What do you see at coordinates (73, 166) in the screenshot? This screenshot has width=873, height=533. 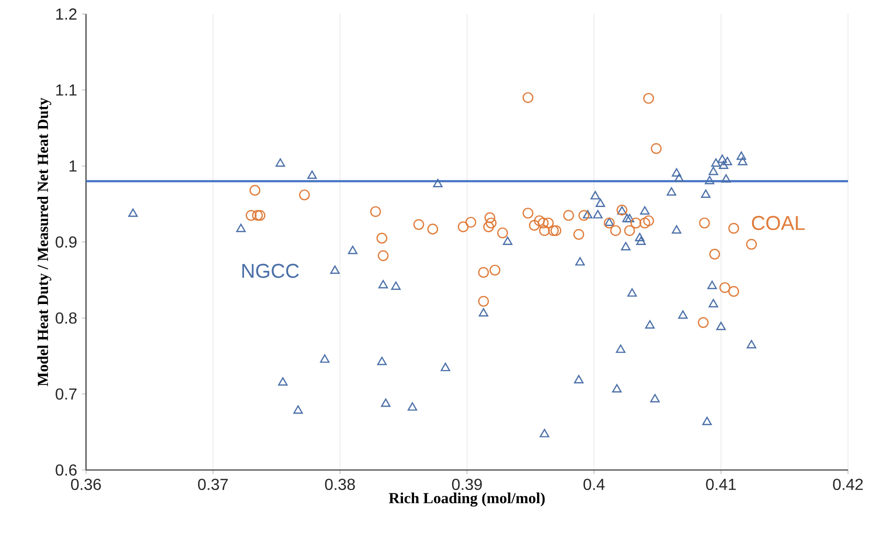 I see `y-tick-label: 1` at bounding box center [73, 166].